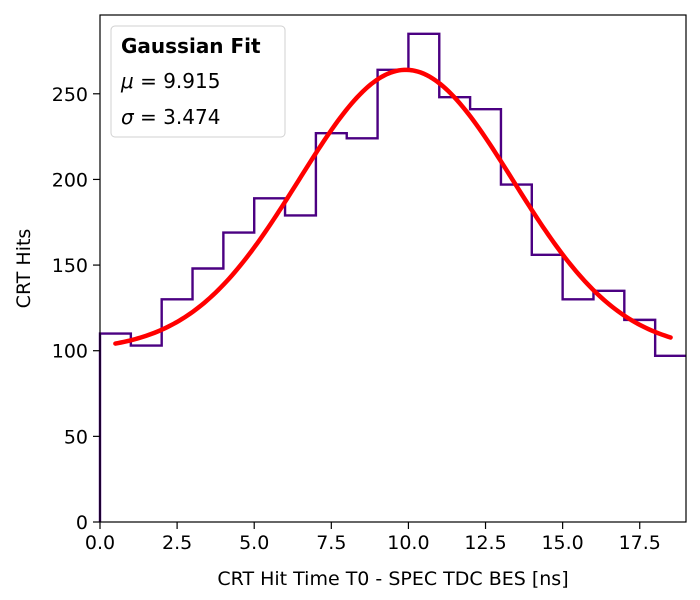 Image resolution: width=700 pixels, height=600 pixels. What do you see at coordinates (82, 523) in the screenshot?
I see `y-tick-label: 0` at bounding box center [82, 523].